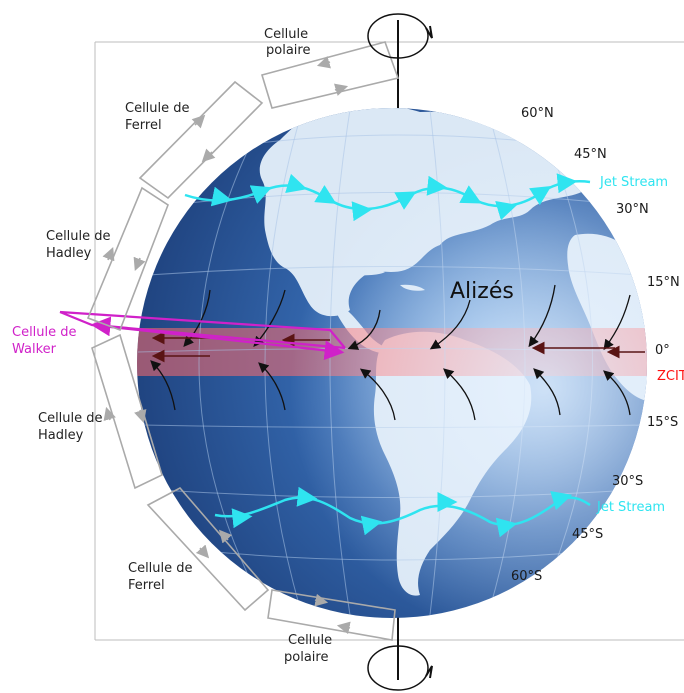  I want to click on label-polar-top-1: Cellule, so click(286, 34).